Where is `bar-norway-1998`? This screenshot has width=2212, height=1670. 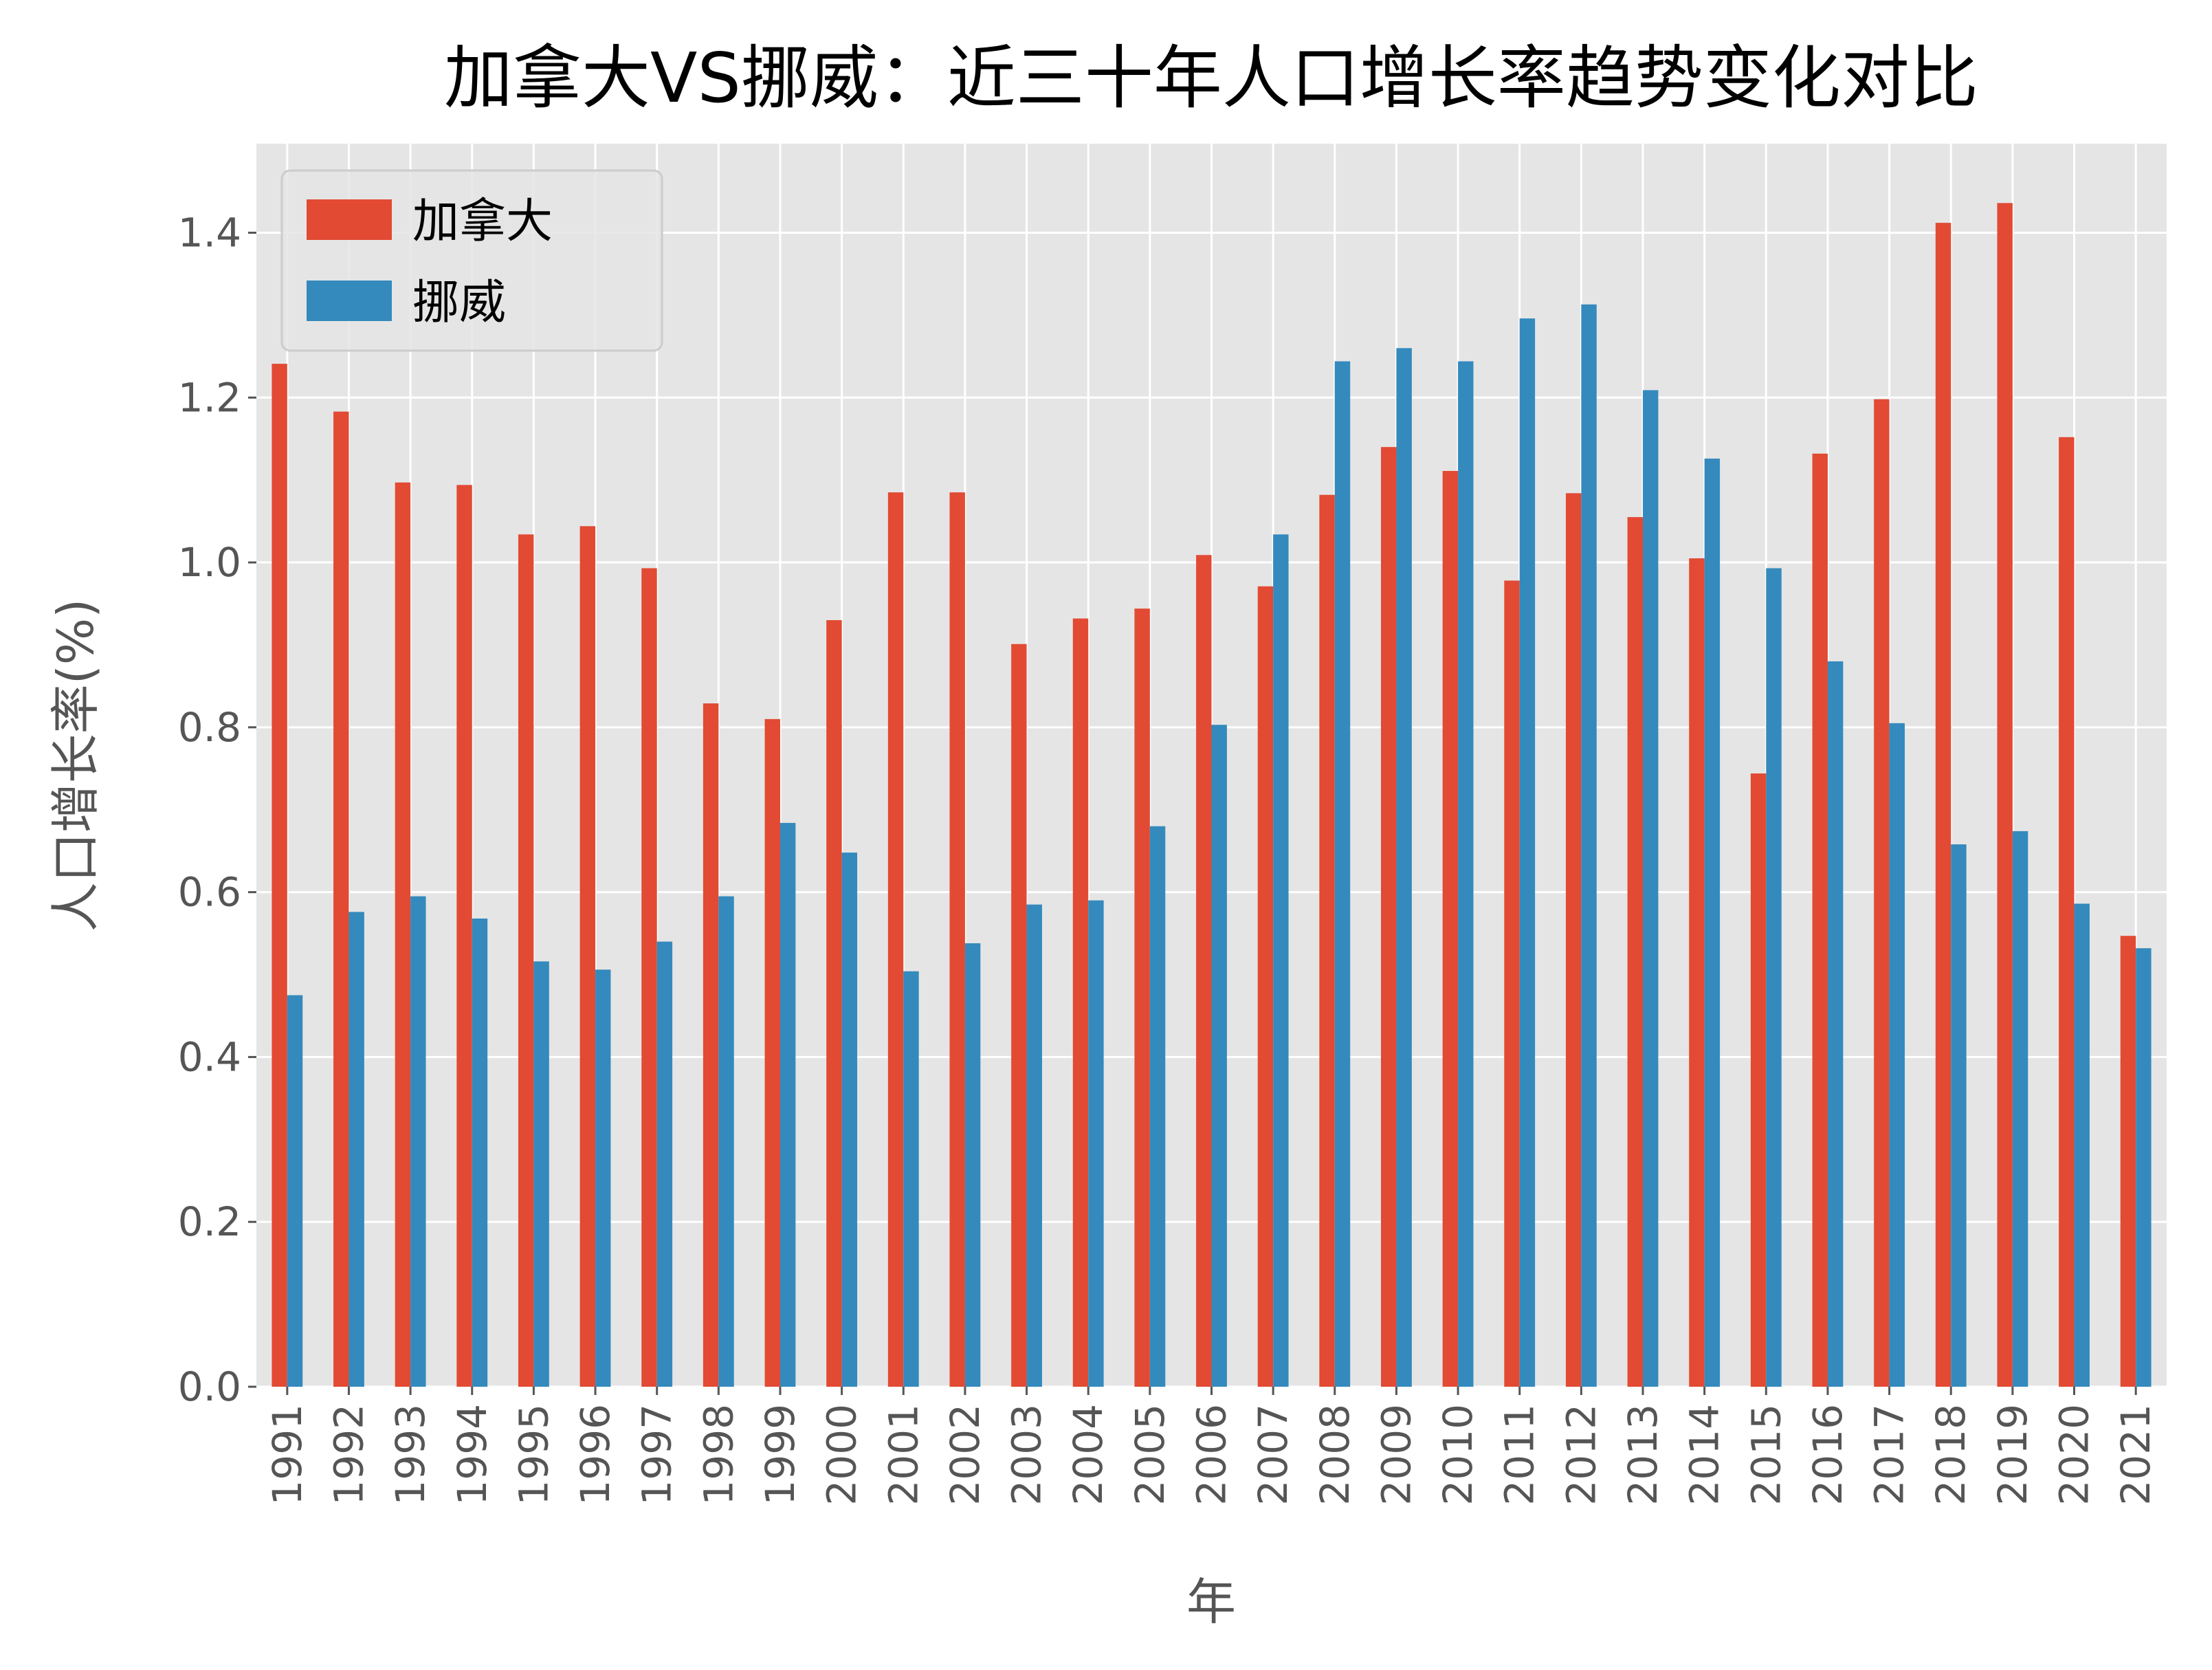 bar-norway-1998 is located at coordinates (726, 1141).